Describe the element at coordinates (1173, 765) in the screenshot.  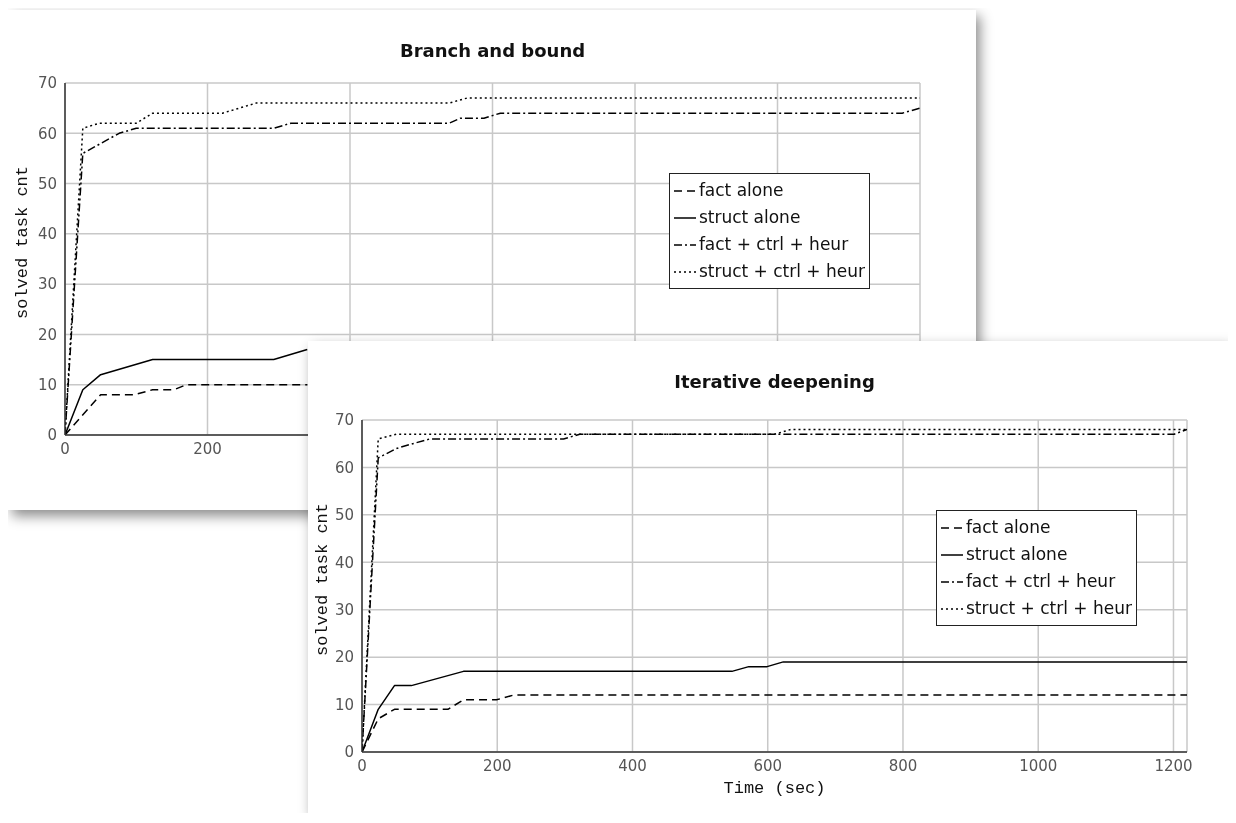
I see `x-tick-label: 1200` at that location.